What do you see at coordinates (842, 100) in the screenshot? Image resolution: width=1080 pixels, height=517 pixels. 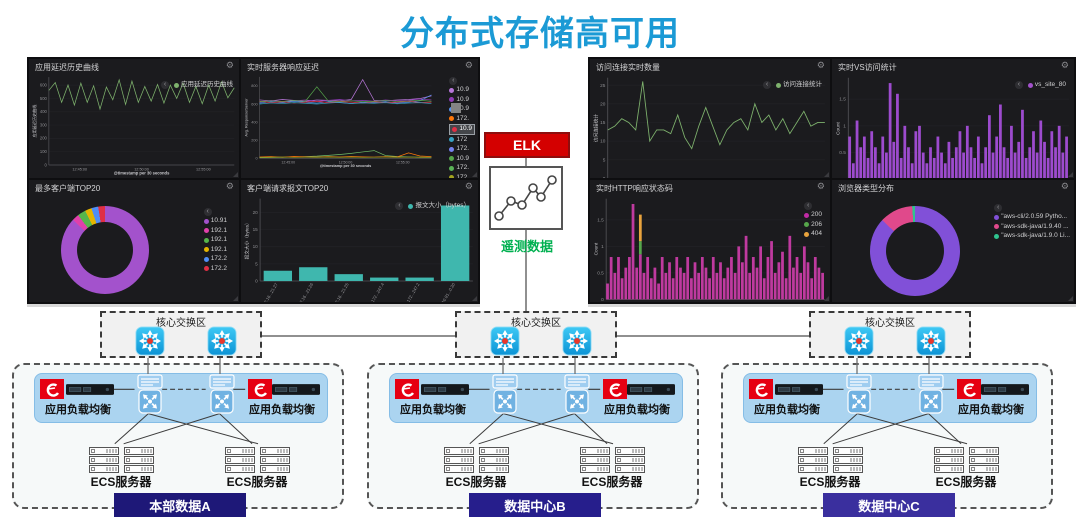 I see `svg-text: 1.5` at bounding box center [842, 100].